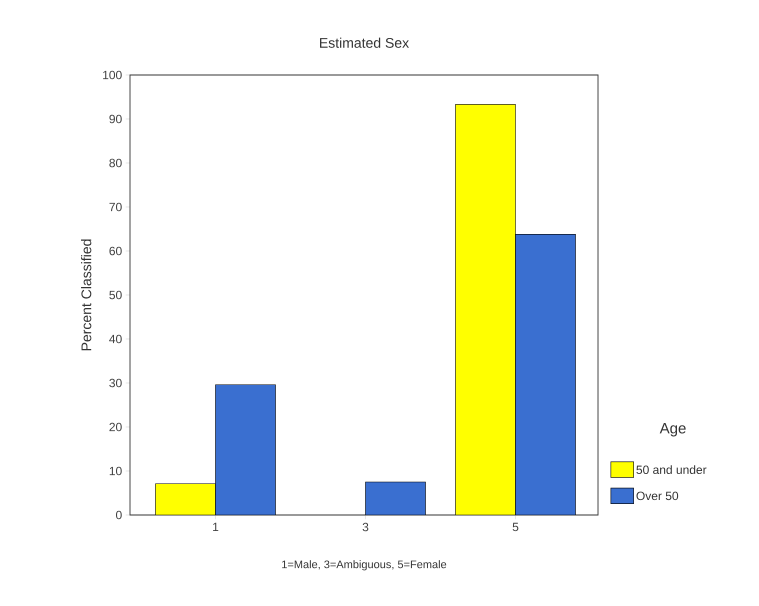 Image resolution: width=759 pixels, height=606 pixels. Describe the element at coordinates (115, 251) in the screenshot. I see `y-tick-label: 60` at that location.